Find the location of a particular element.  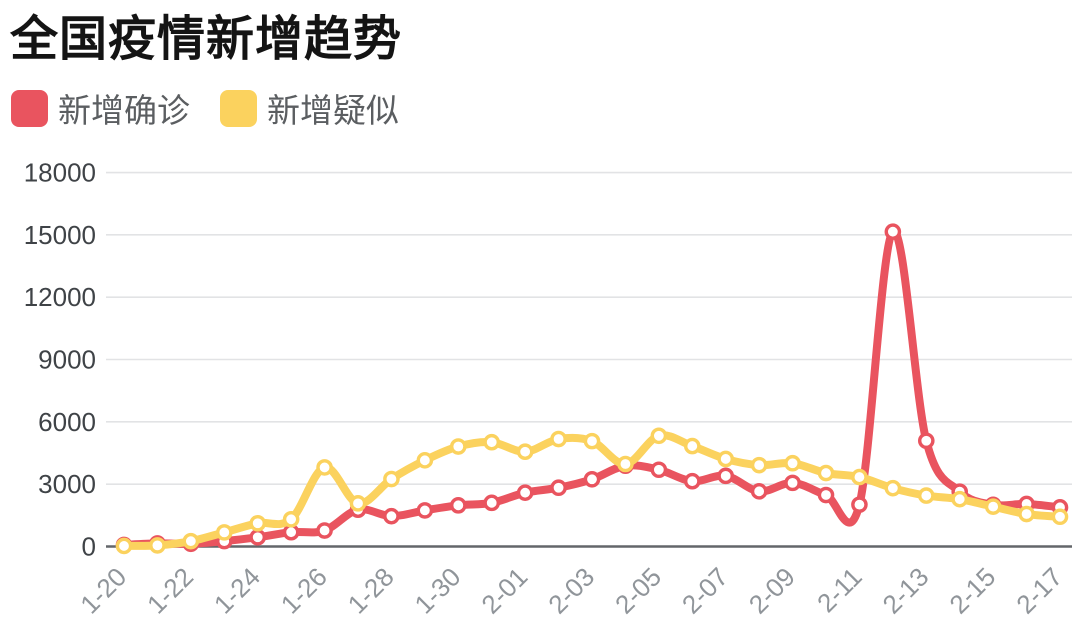

x-axis-label: 1-24 is located at coordinates (237, 591).